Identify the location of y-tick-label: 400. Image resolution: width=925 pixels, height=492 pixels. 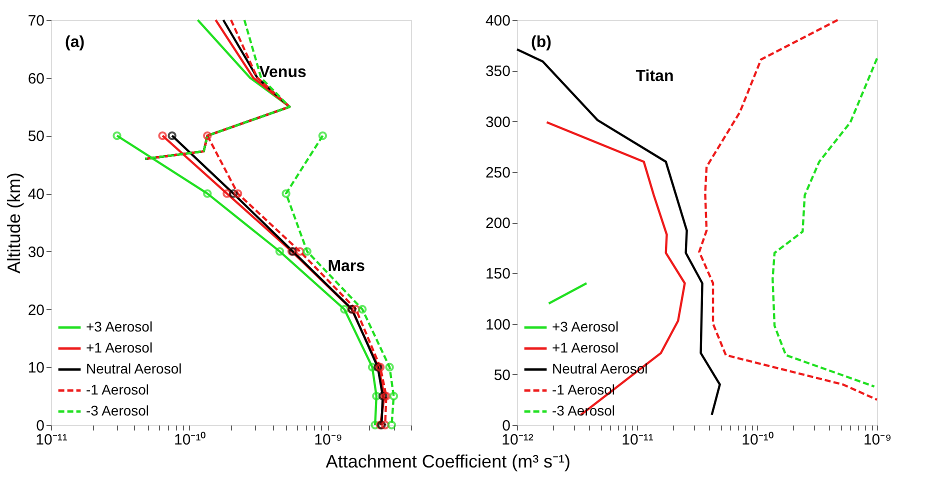
(497, 21).